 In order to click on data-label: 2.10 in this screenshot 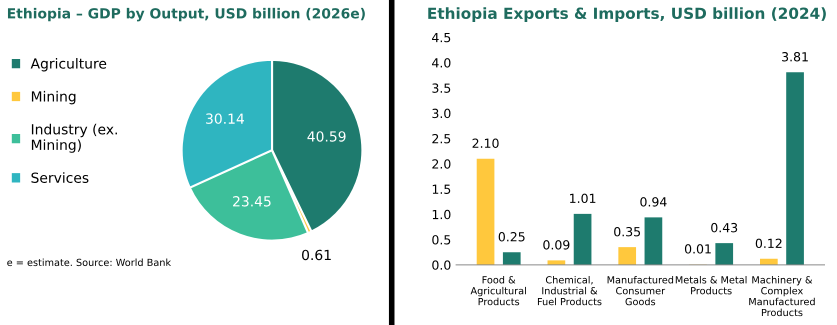, I will do `click(485, 143)`.